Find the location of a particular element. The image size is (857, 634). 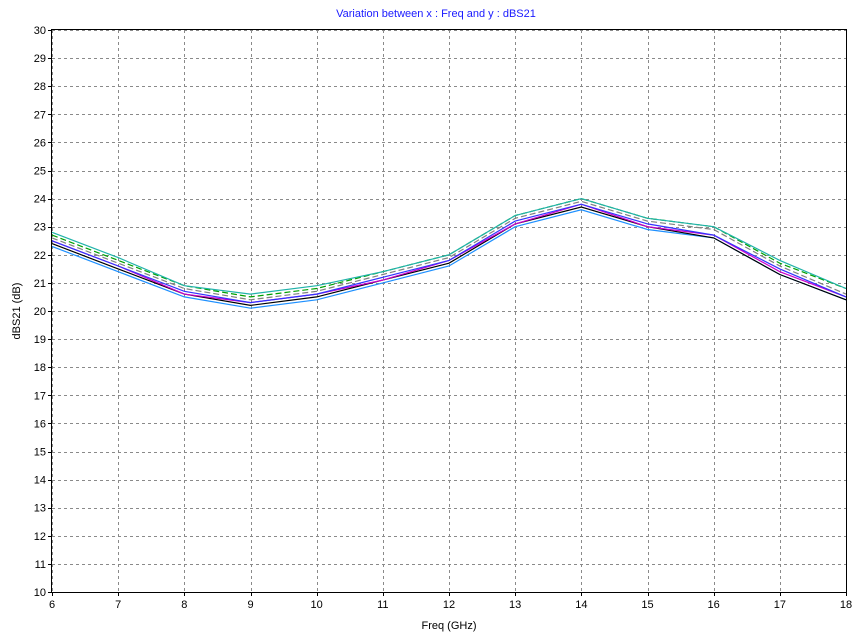

y-tick-label: 22 is located at coordinates (40, 256).